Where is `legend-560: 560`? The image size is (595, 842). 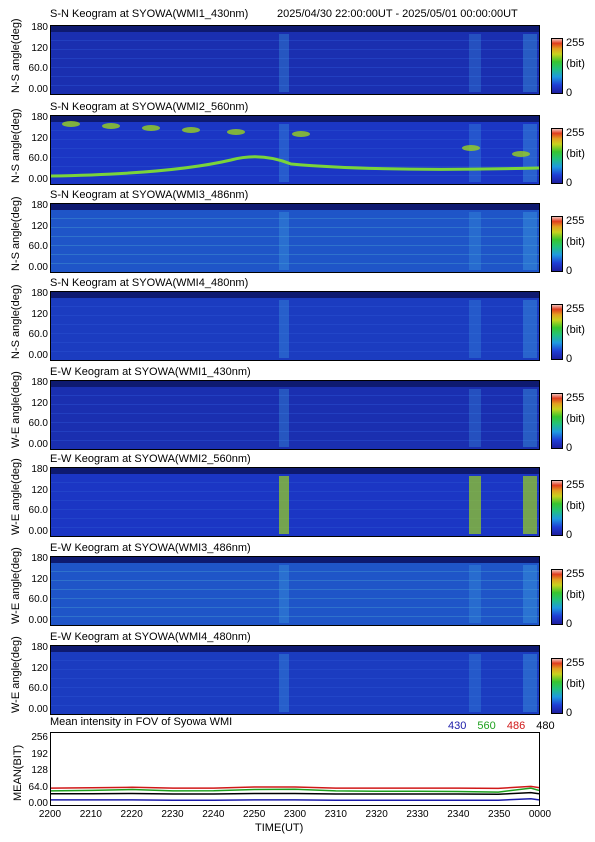 legend-560: 560 is located at coordinates (486, 726).